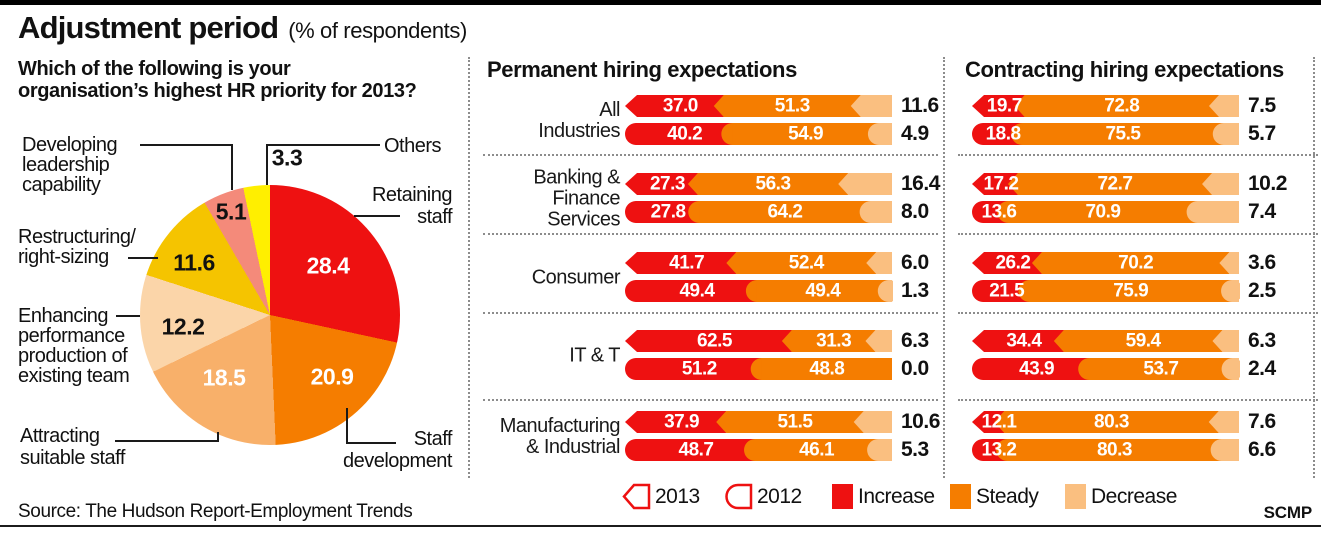 Image resolution: width=1321 pixels, height=545 pixels. I want to click on svg-text: 41.7, so click(686, 263).